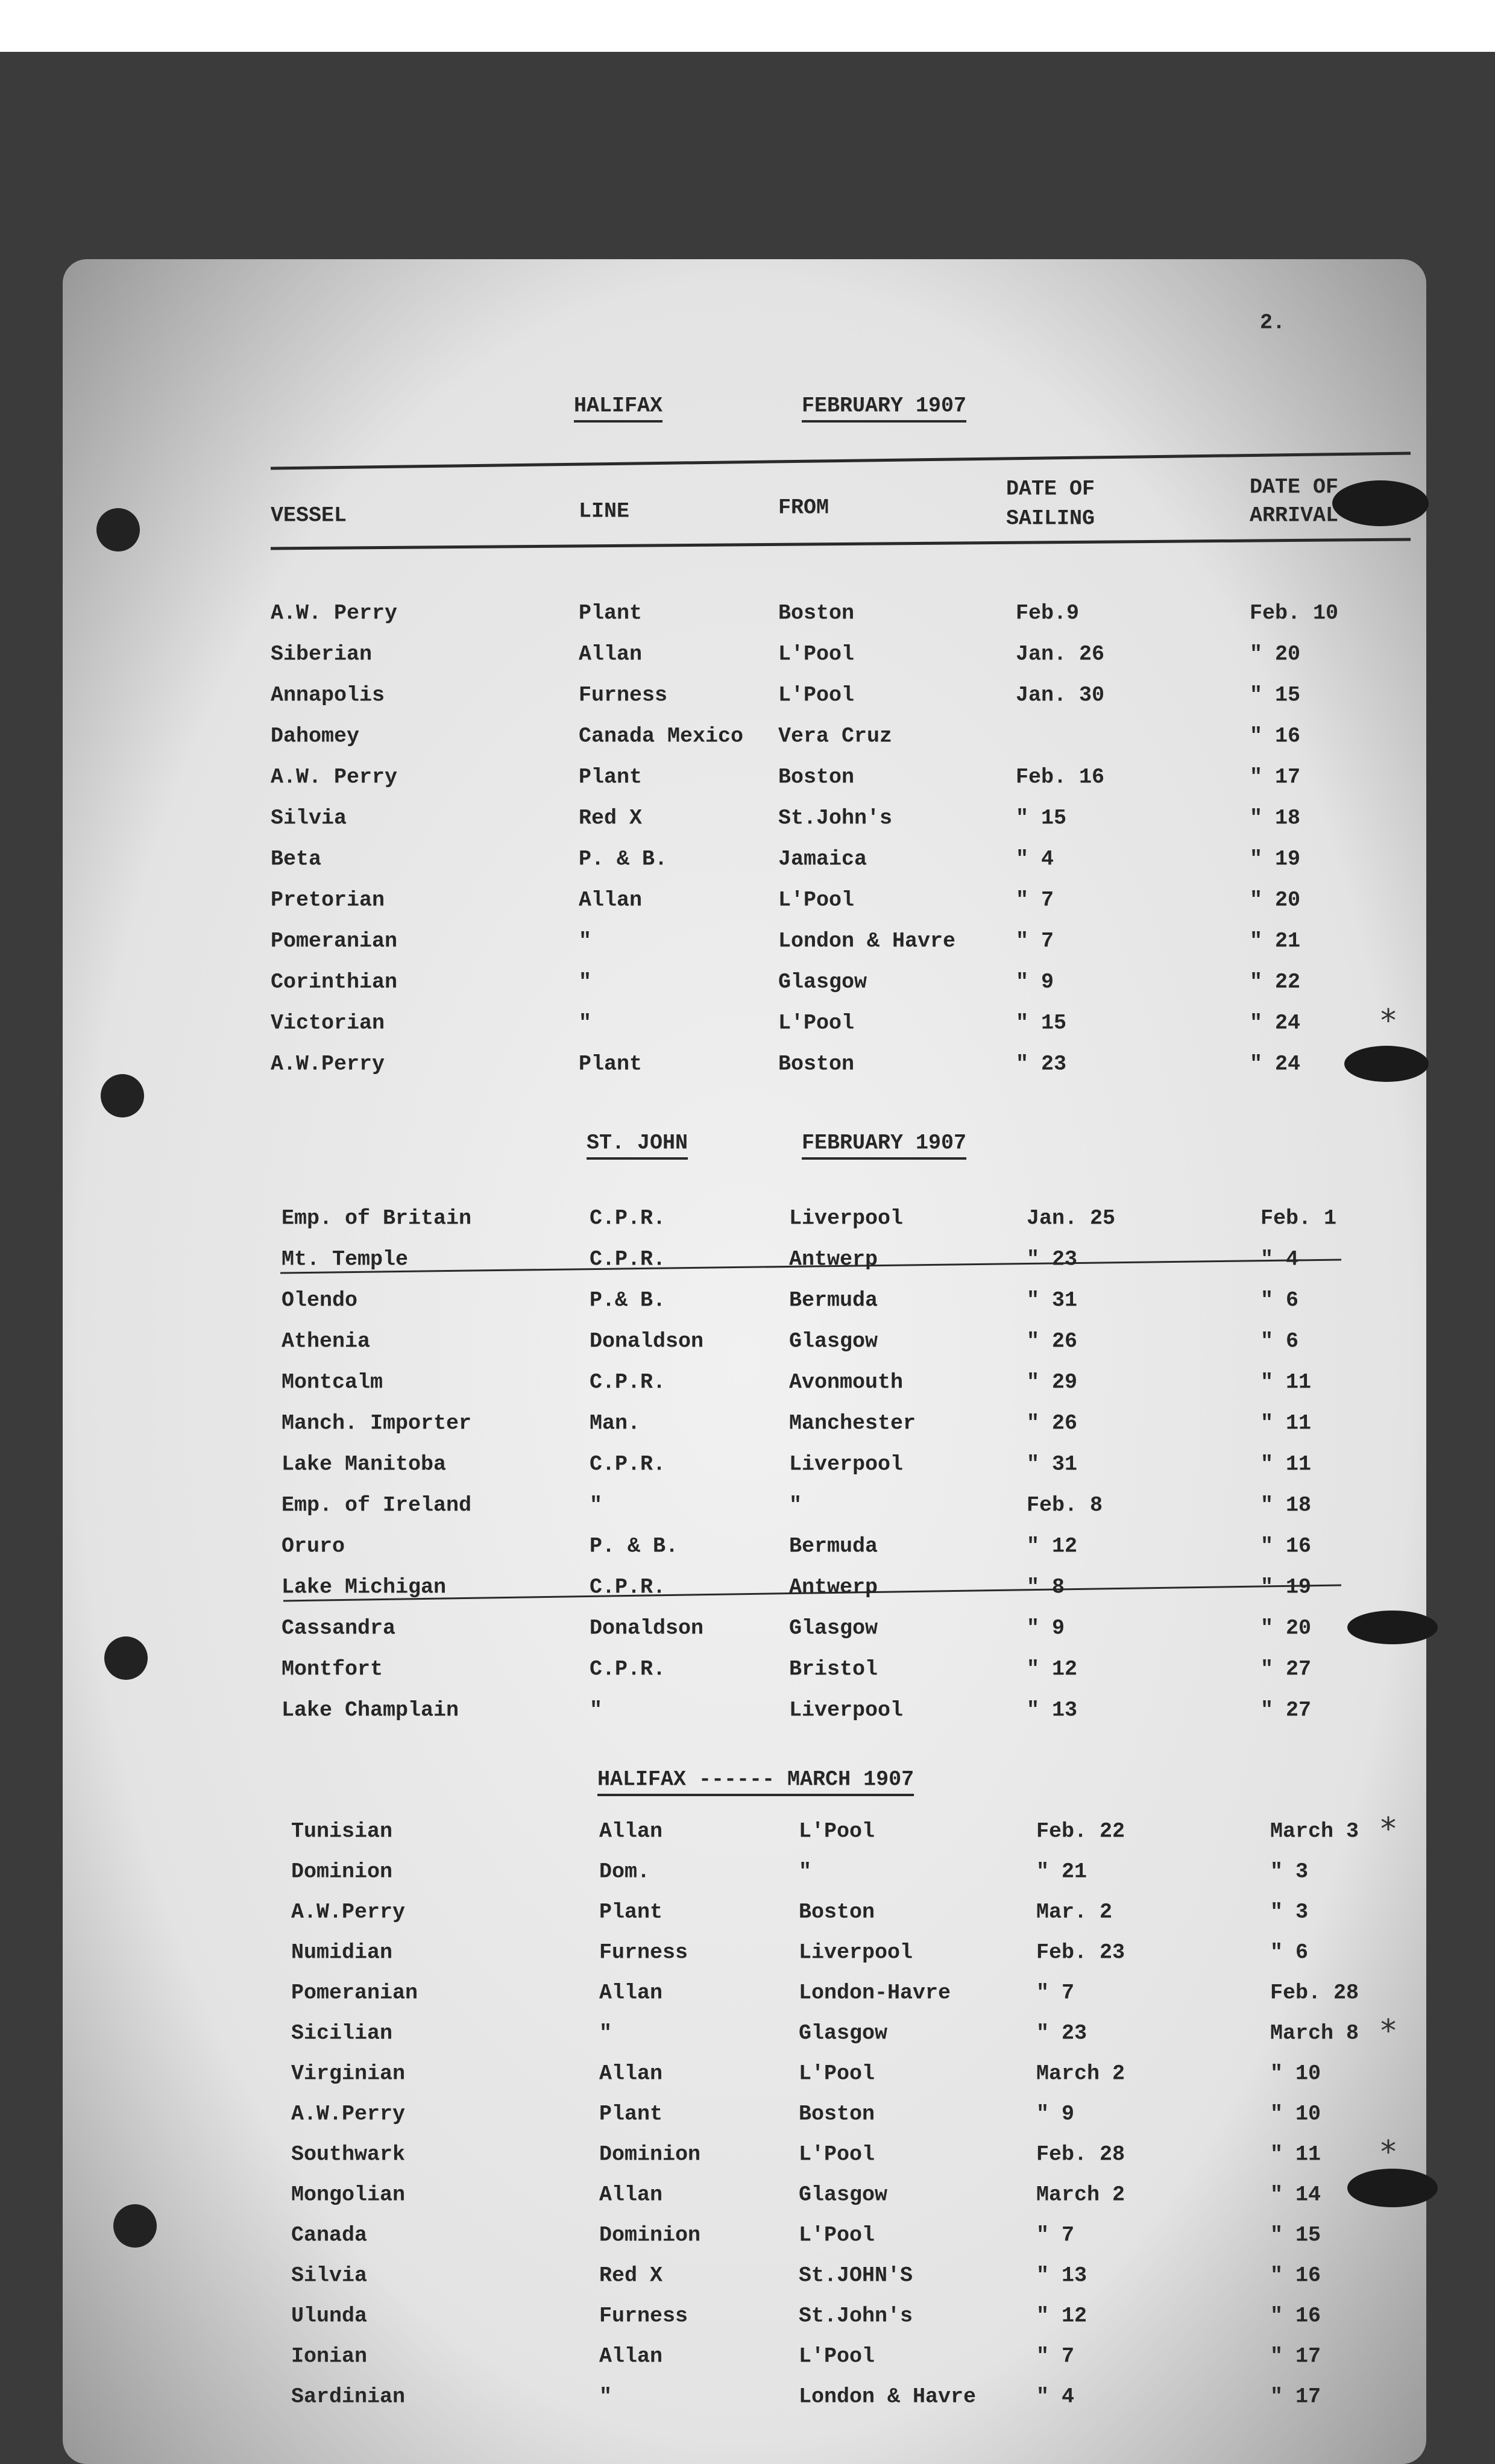 The height and width of the screenshot is (2464, 1495). I want to click on cell-line: Allan, so click(631, 2195).